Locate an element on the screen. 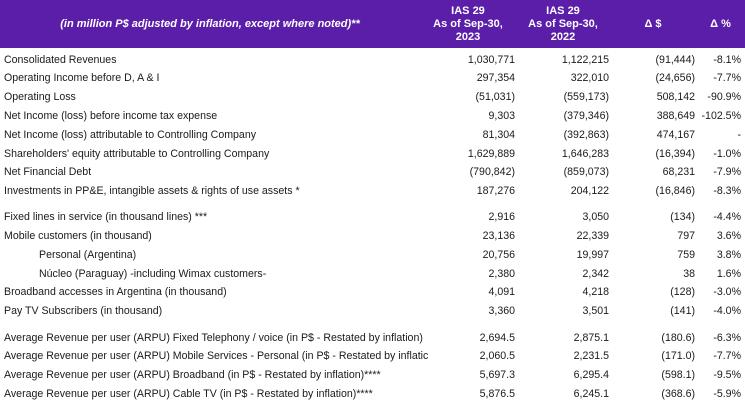 The image size is (745, 406). row-delta-pct: -7.9% is located at coordinates (727, 172).